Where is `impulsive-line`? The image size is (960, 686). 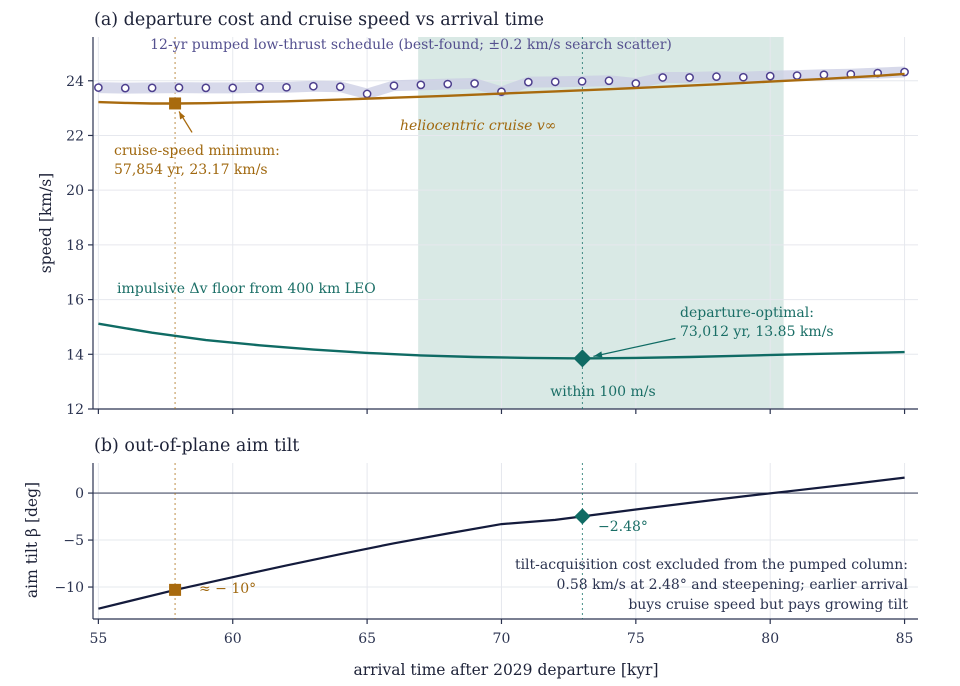
impulsive-line is located at coordinates (501, 341).